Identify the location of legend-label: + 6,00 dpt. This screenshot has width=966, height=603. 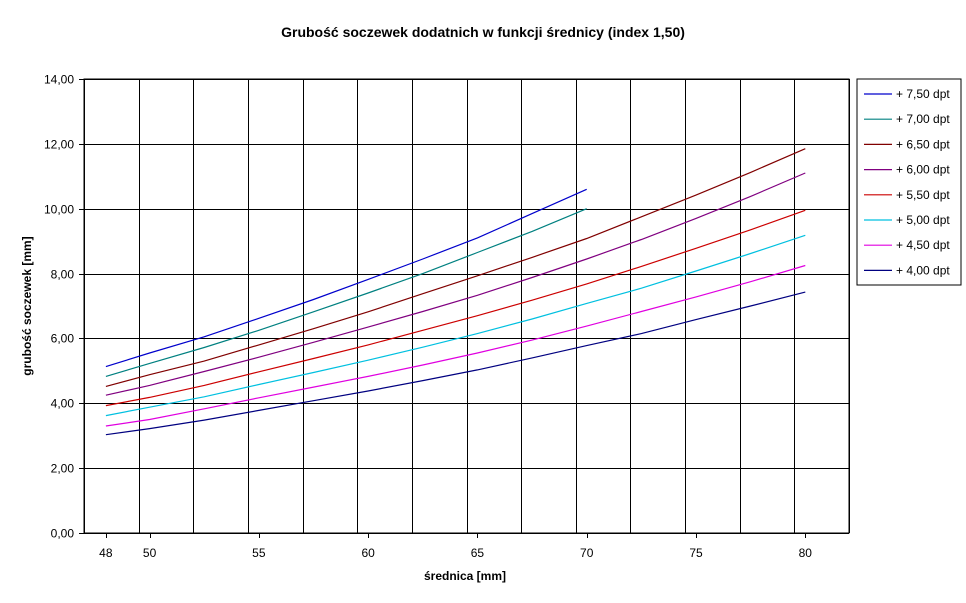
(923, 170).